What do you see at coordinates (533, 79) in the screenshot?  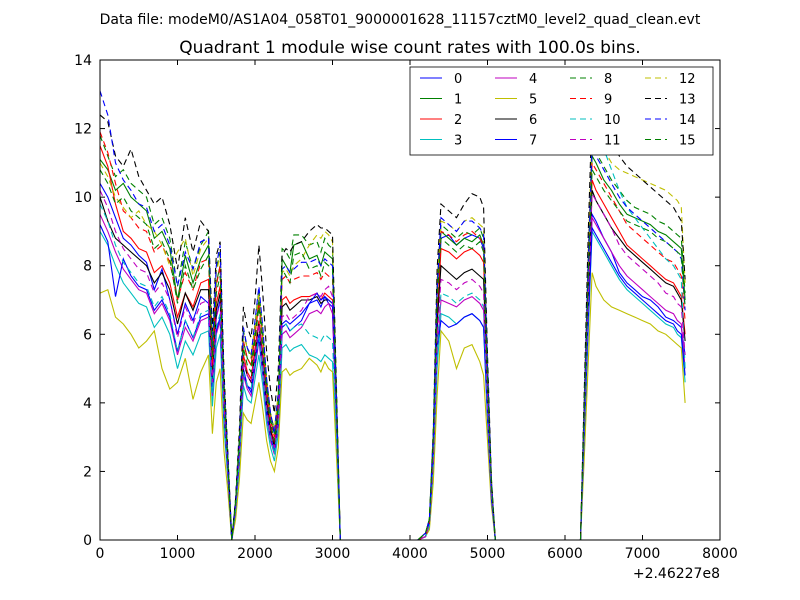 I see `legend-label-4: 4` at bounding box center [533, 79].